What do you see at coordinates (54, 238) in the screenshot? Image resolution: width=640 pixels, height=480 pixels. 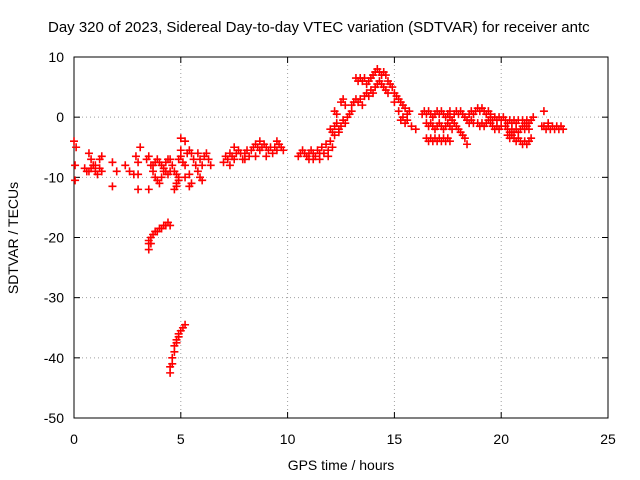 I see `y-tick-label: -20` at bounding box center [54, 238].